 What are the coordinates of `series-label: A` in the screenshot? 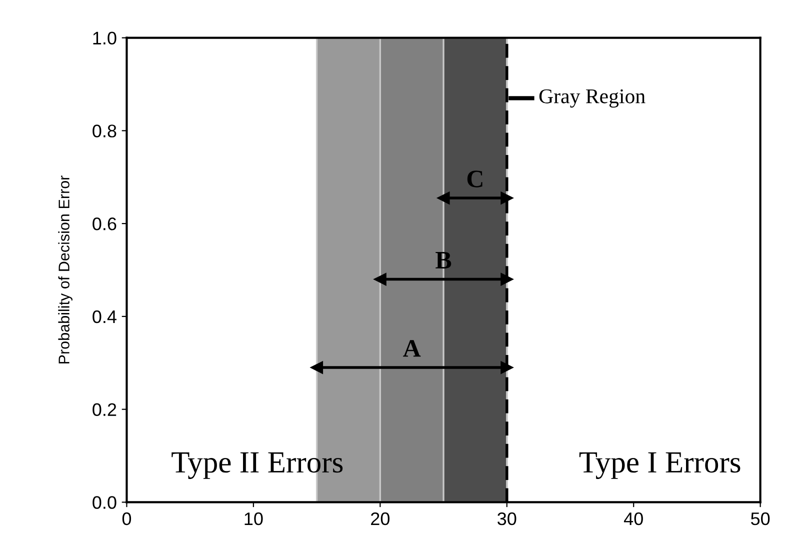 It's located at (412, 348).